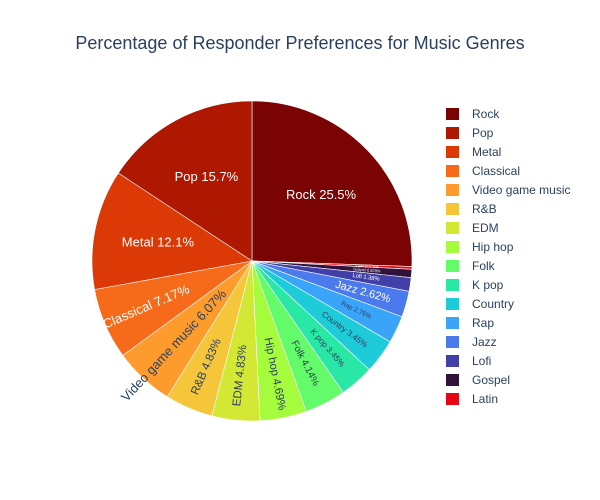 This screenshot has width=600, height=500. I want to click on legend-item-k-pop: K pop, so click(475, 285).